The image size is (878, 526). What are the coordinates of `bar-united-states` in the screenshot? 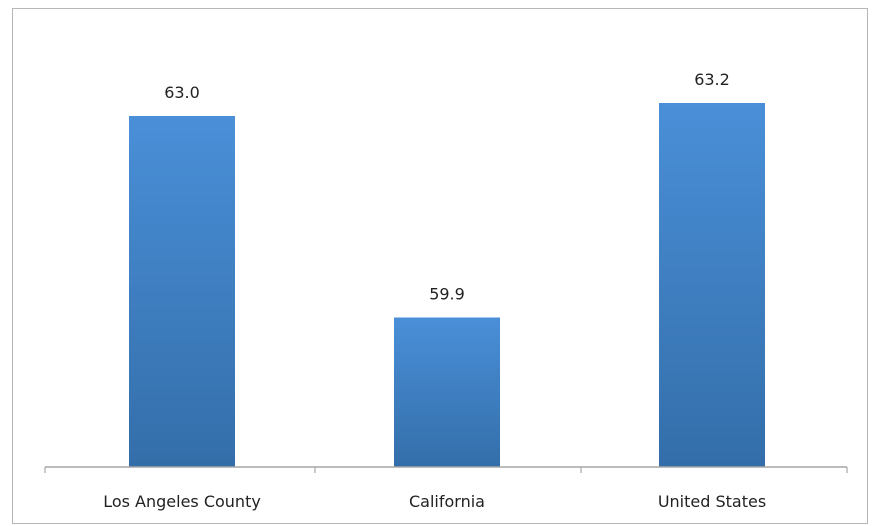 It's located at (712, 285).